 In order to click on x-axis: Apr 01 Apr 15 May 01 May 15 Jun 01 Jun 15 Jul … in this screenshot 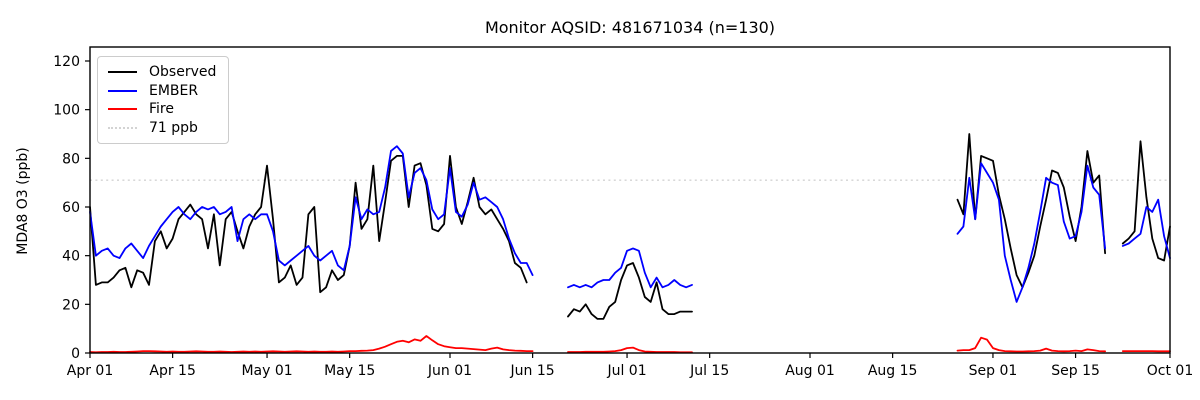, I will do `click(630, 366)`.